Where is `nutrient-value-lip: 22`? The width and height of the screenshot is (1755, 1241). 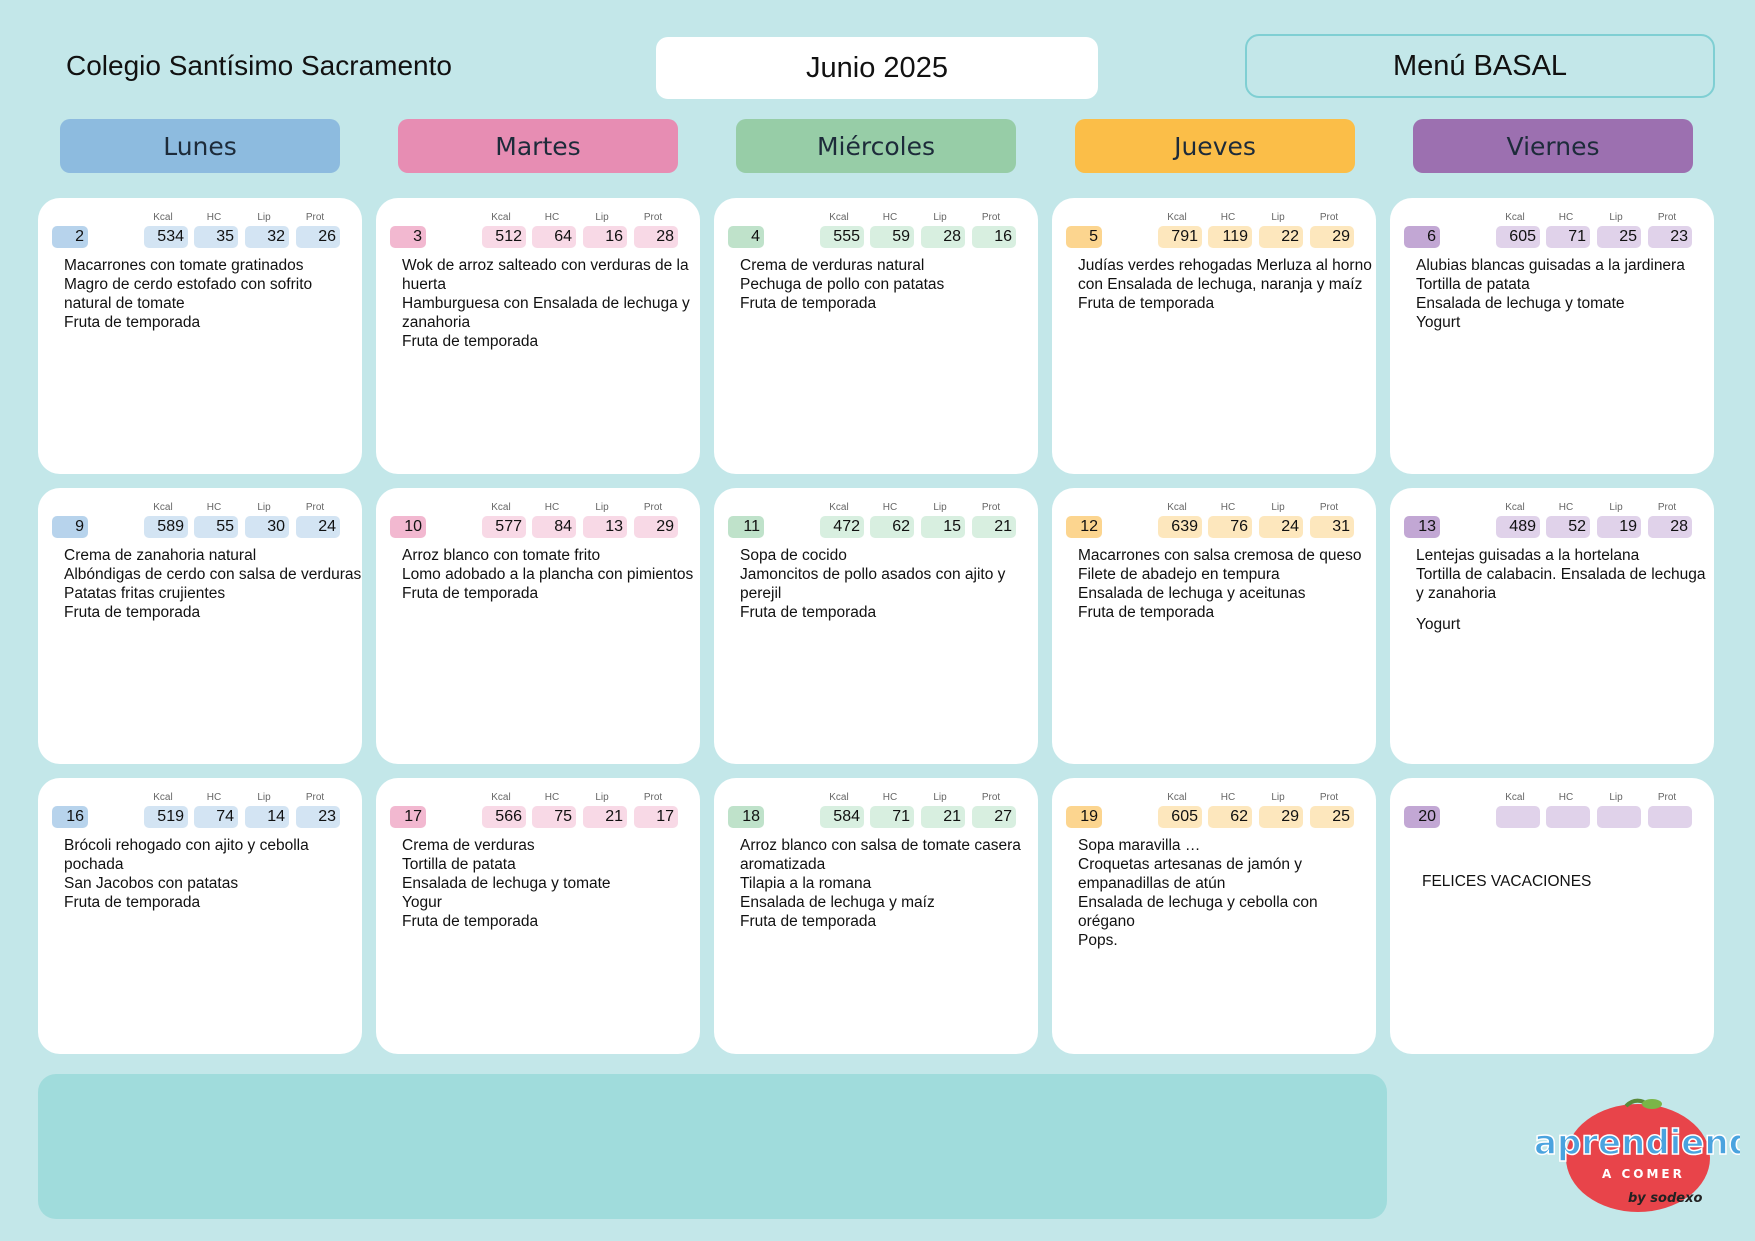
nutrient-value-lip: 22 is located at coordinates (1281, 237).